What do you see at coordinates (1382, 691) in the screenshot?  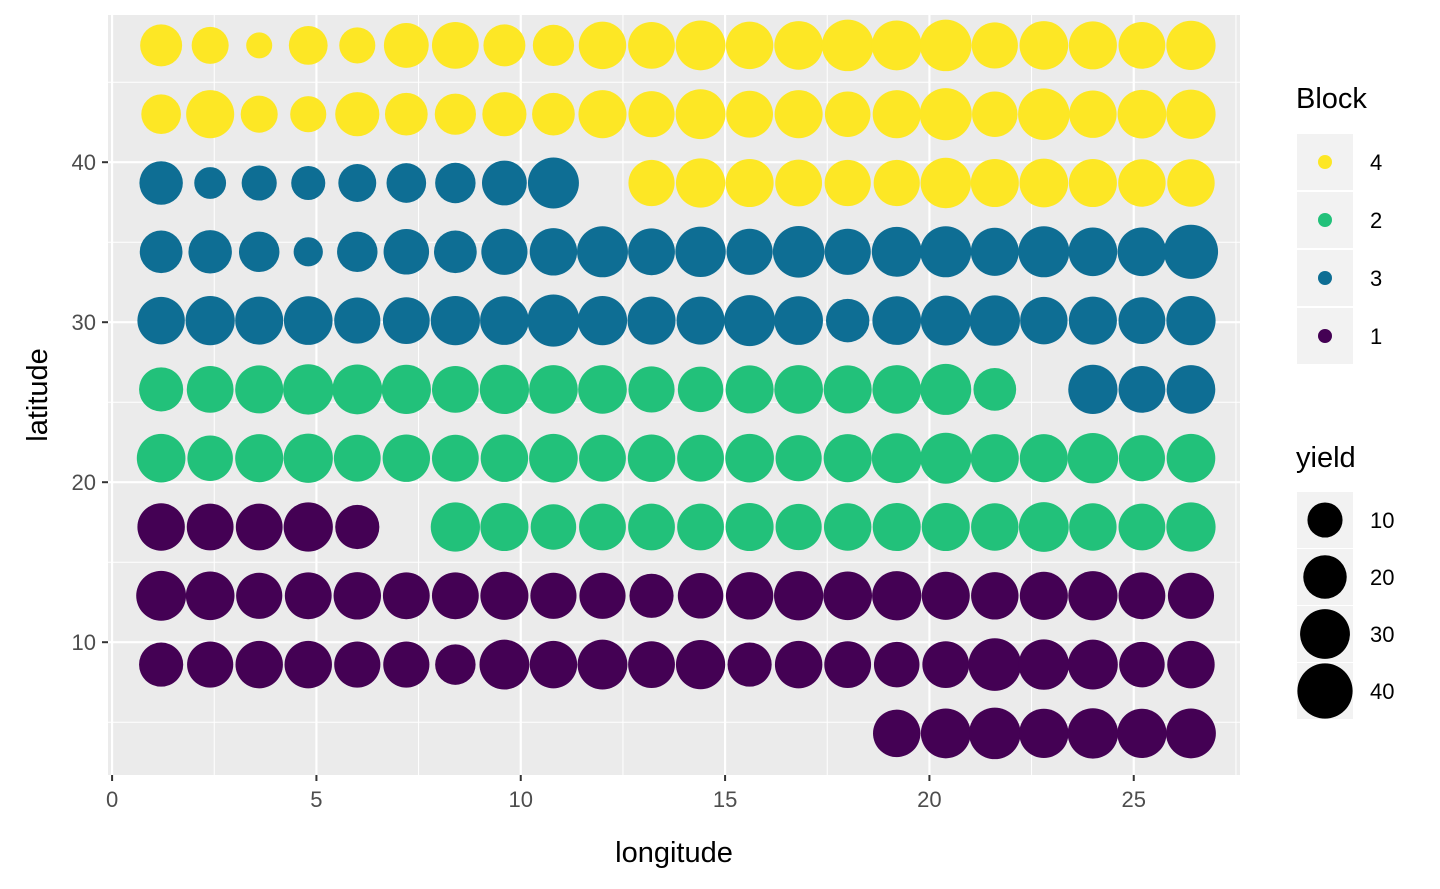 I see `legend-label: 40` at bounding box center [1382, 691].